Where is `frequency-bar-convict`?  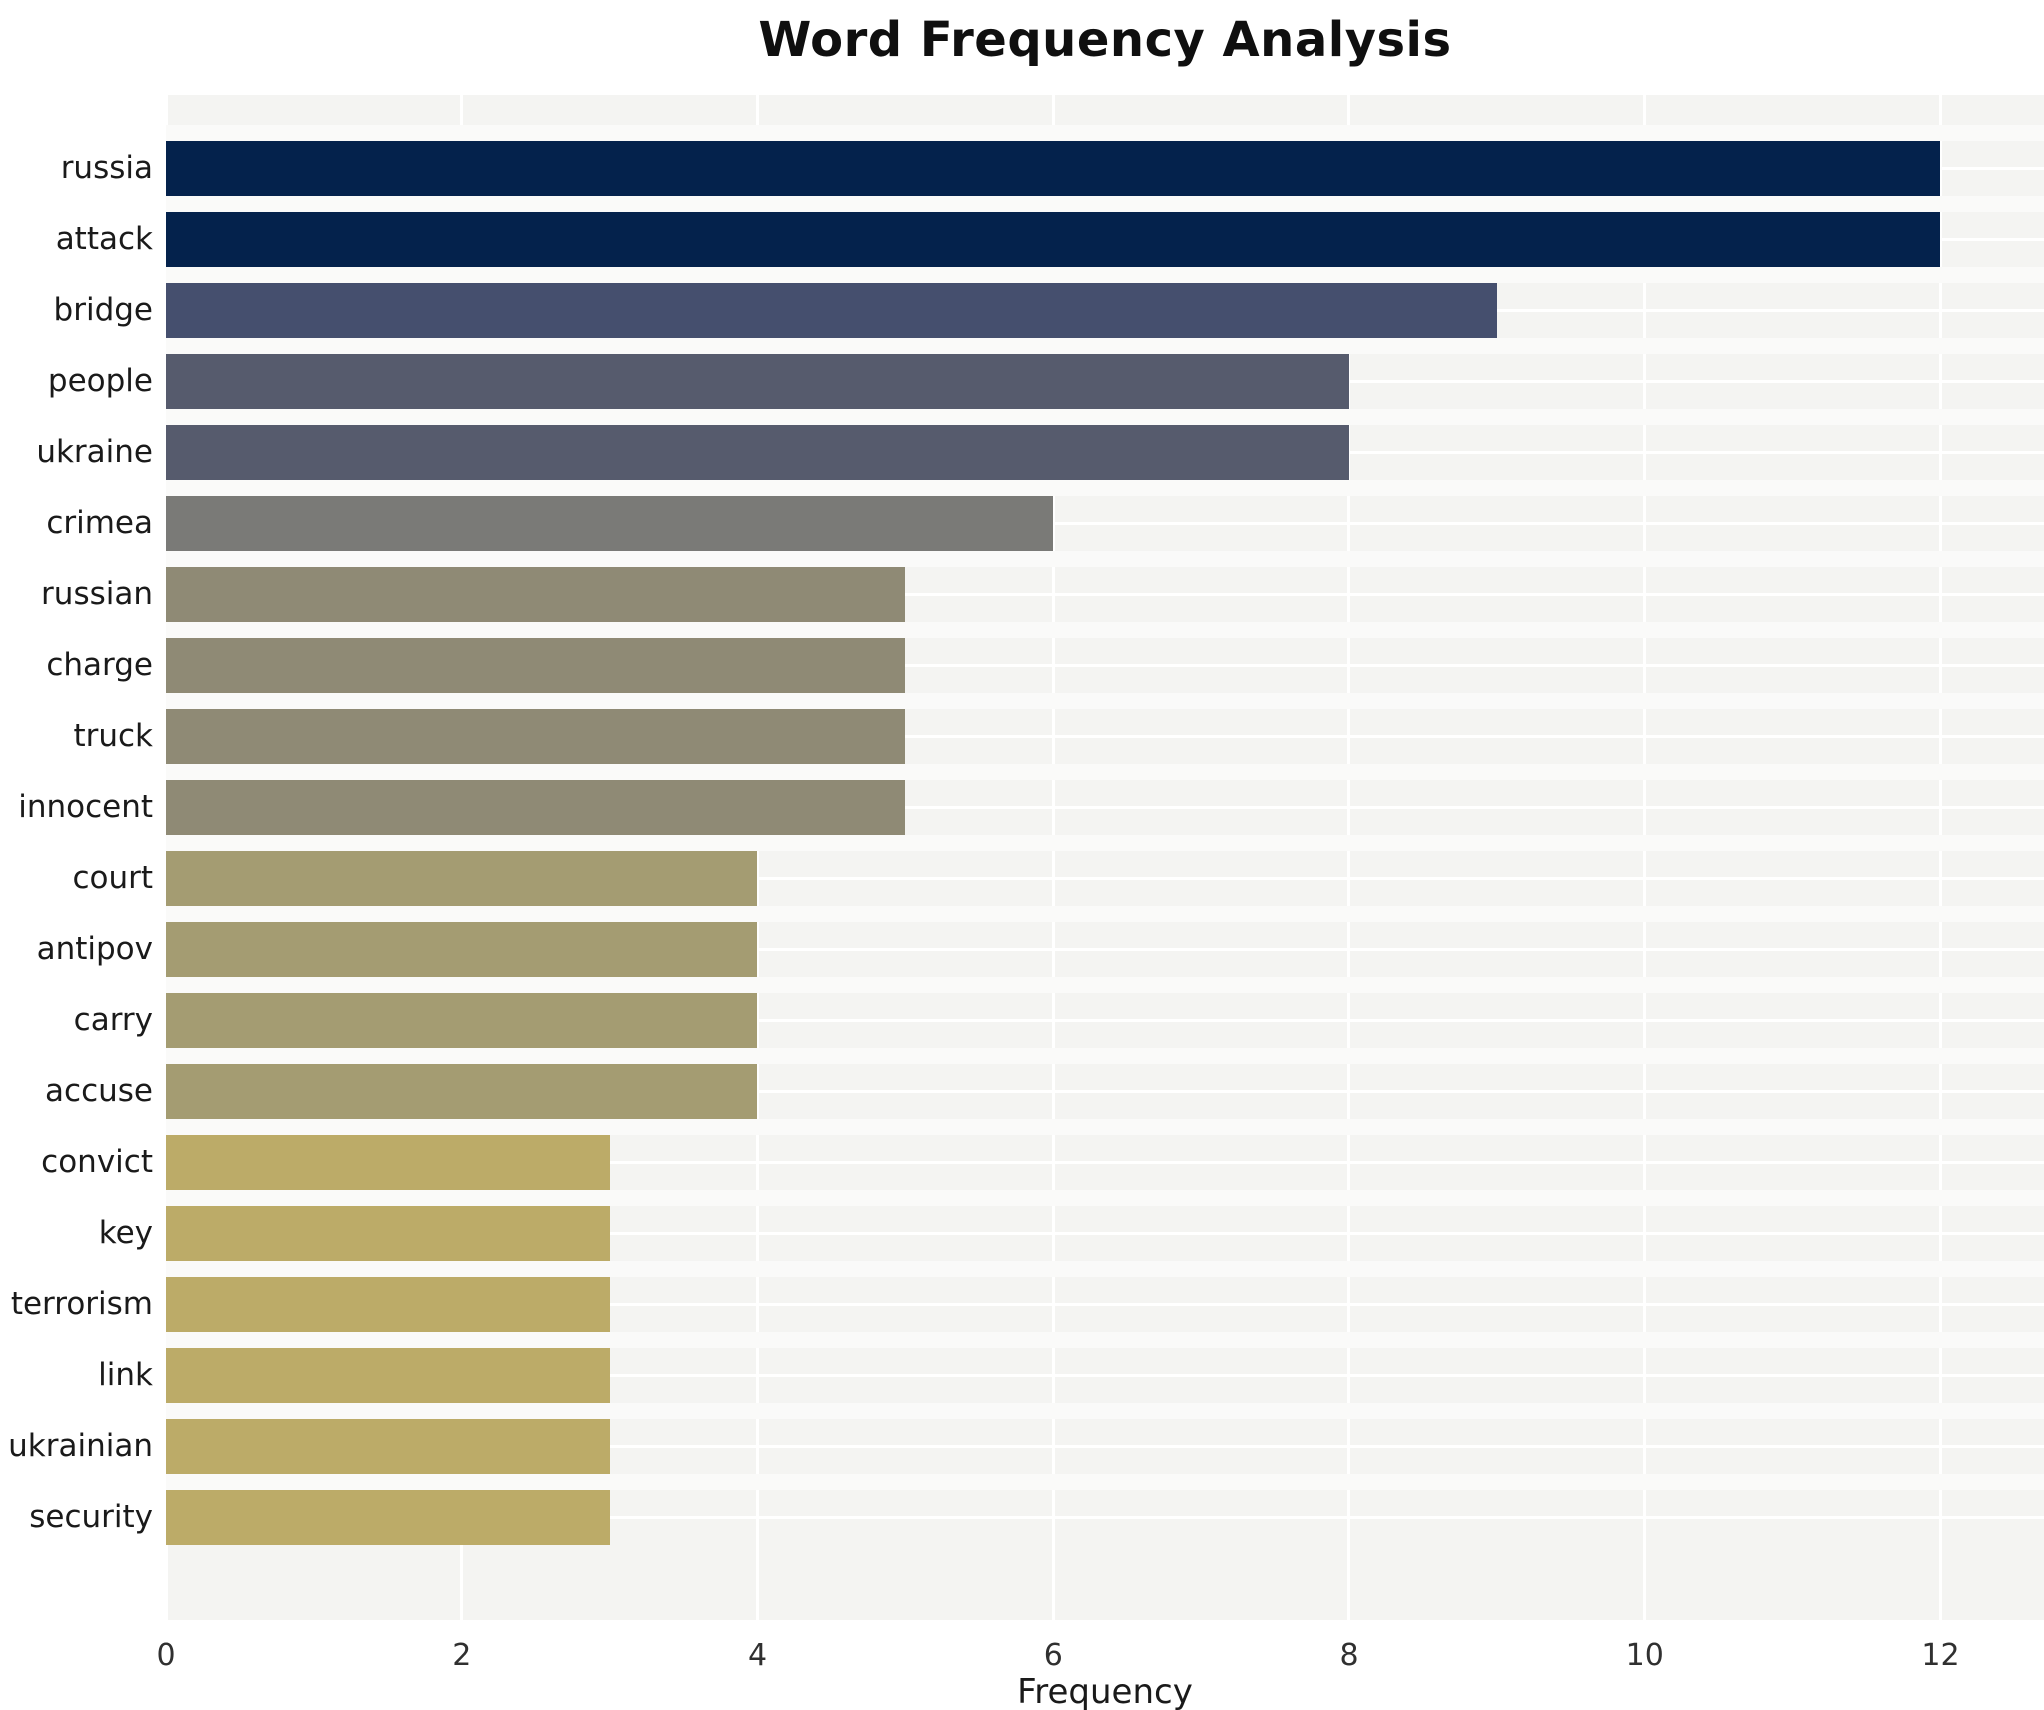
frequency-bar-convict is located at coordinates (388, 1162).